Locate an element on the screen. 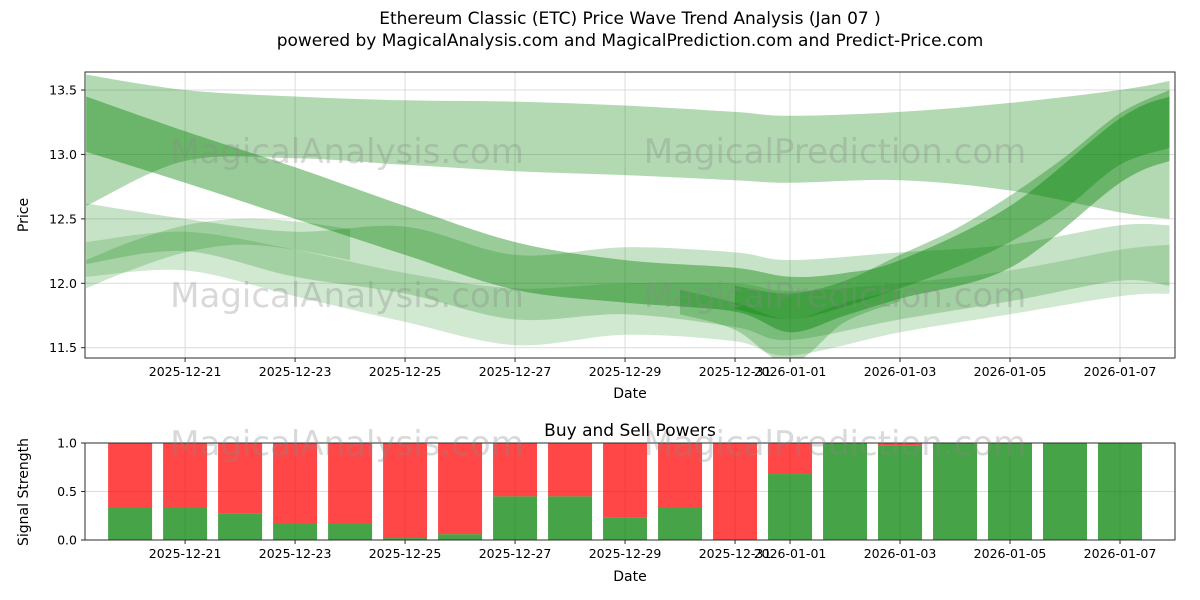 The width and height of the screenshot is (1200, 600). price-band-left-cross is located at coordinates (218, 253).